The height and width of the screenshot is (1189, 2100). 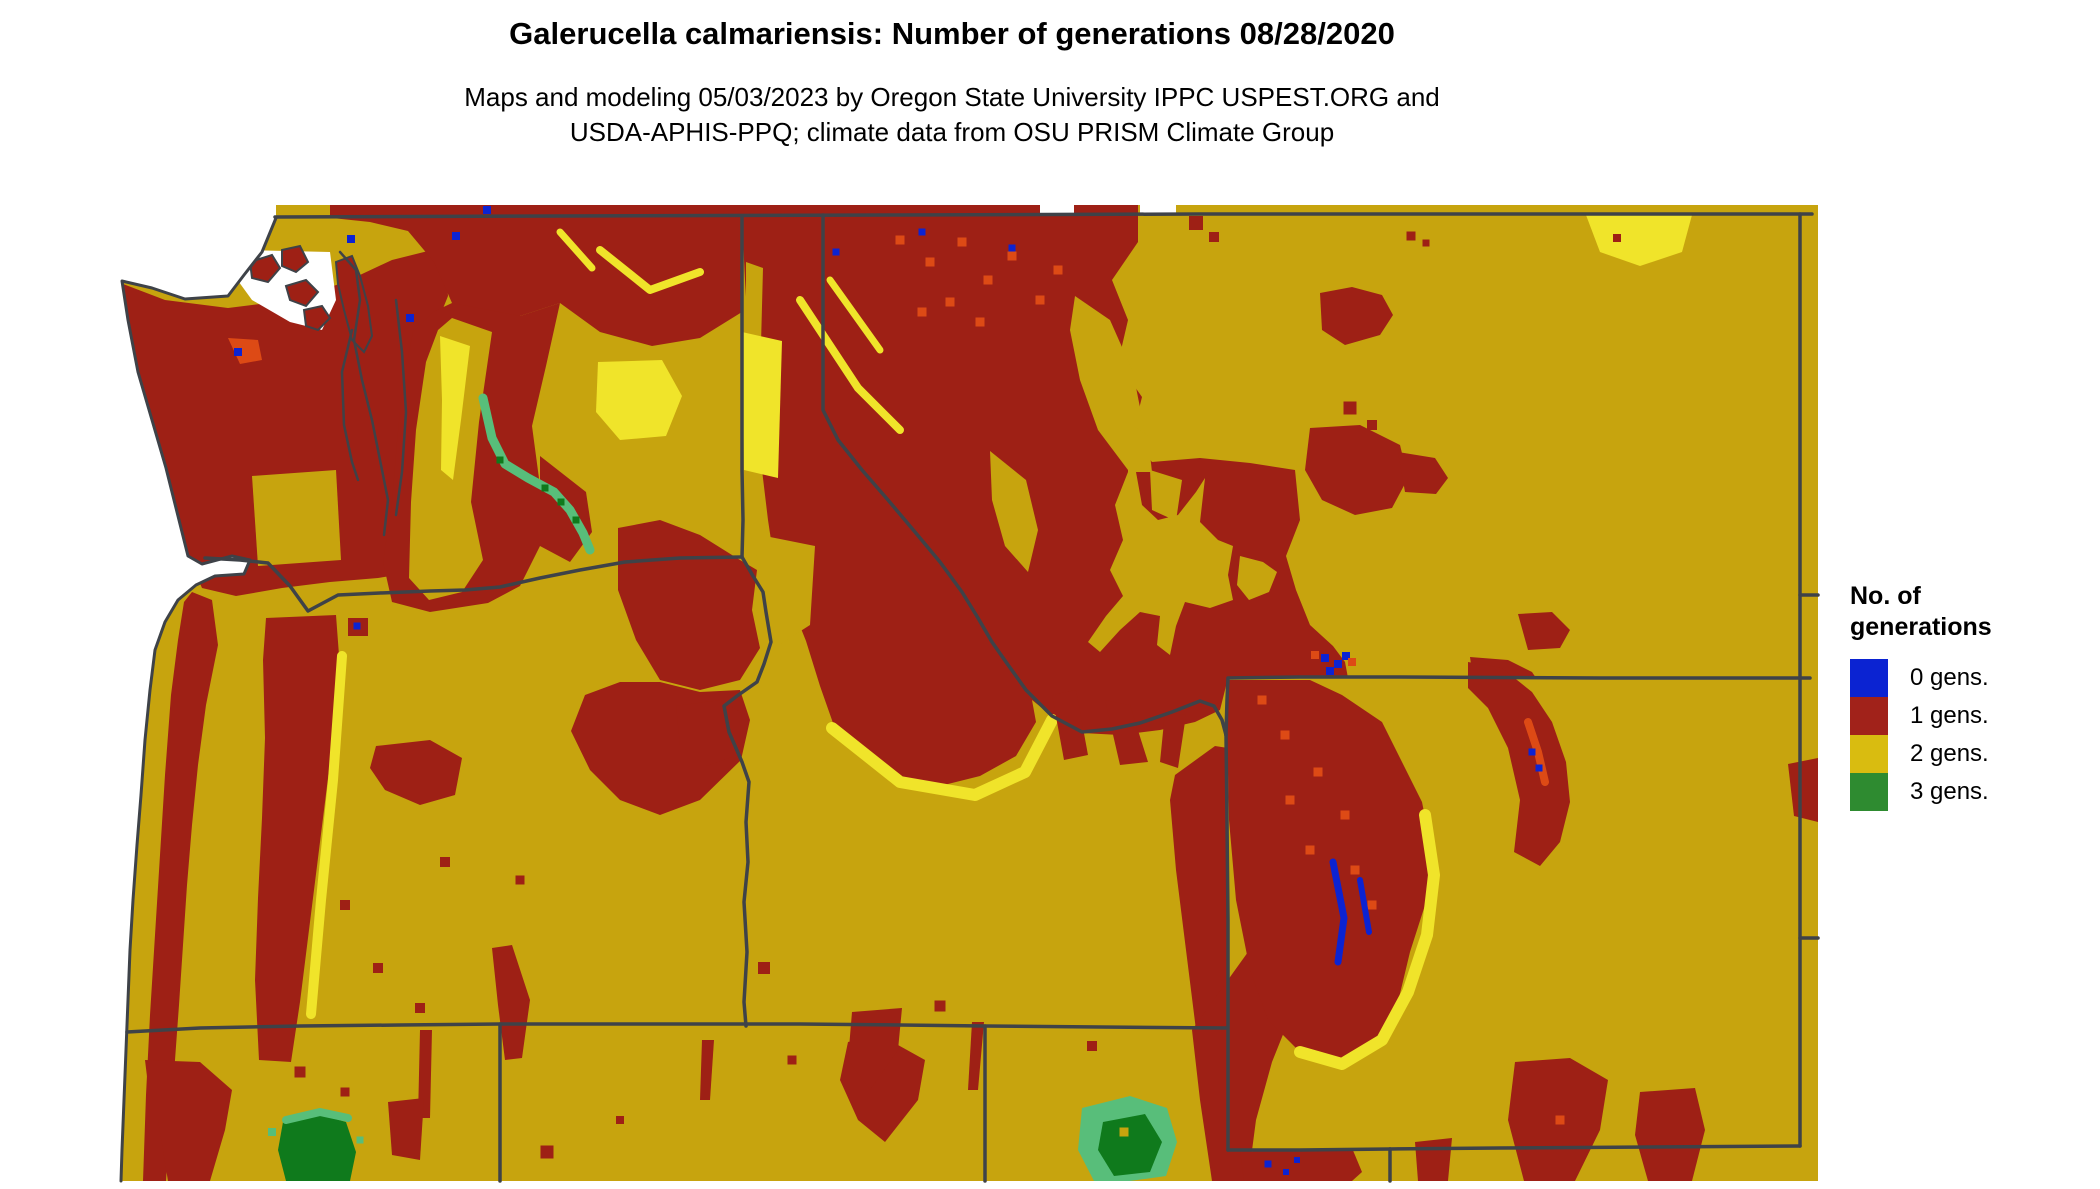 What do you see at coordinates (1356, 316) in the screenshot?
I see `bears-paw-red` at bounding box center [1356, 316].